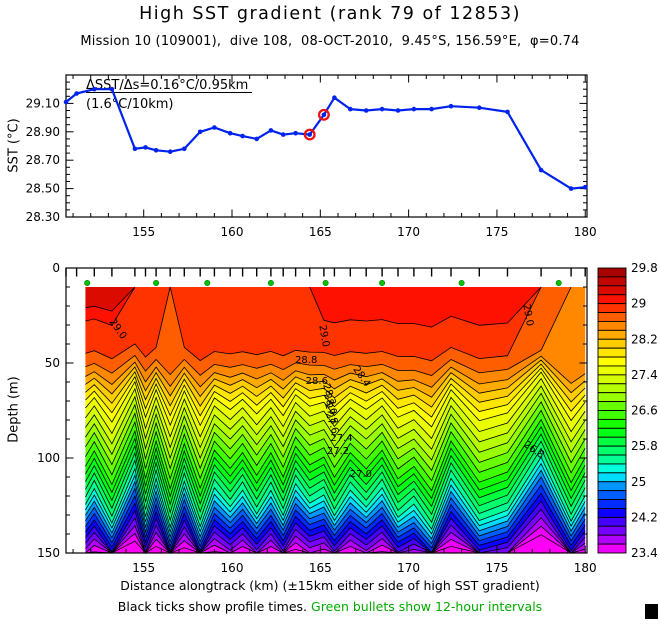 Image resolution: width=660 pixels, height=626 pixels. I want to click on distance-tick-label: 165, so click(320, 568).